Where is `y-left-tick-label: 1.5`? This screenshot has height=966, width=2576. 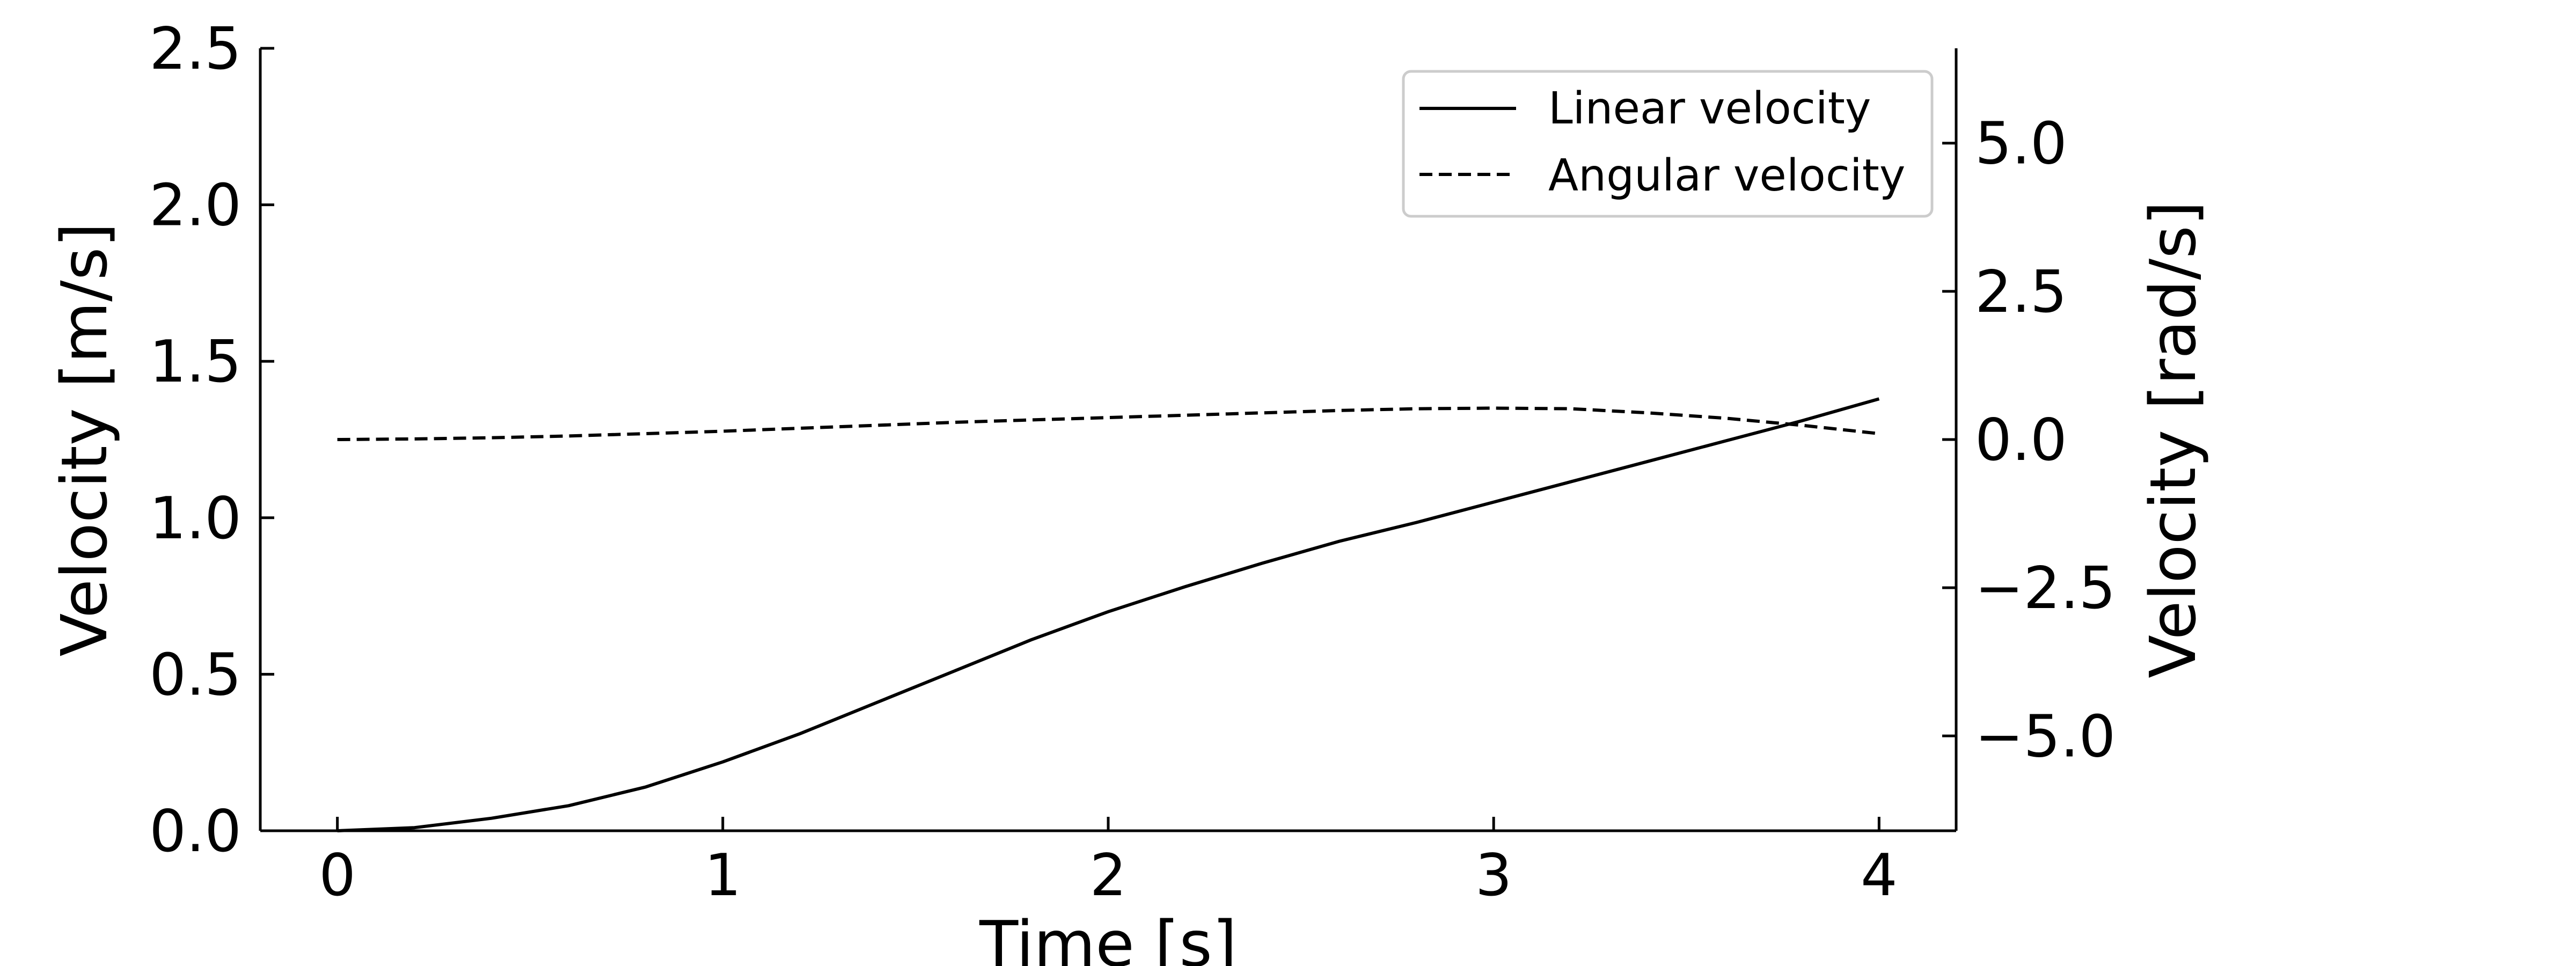
y-left-tick-label: 1.5 is located at coordinates (195, 362).